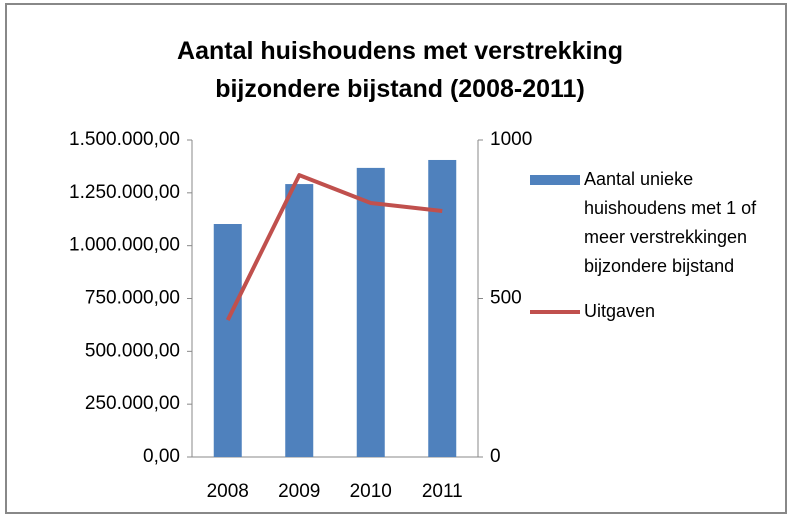 This screenshot has width=792, height=517. What do you see at coordinates (299, 491) in the screenshot?
I see `x-tick-label: 2009` at bounding box center [299, 491].